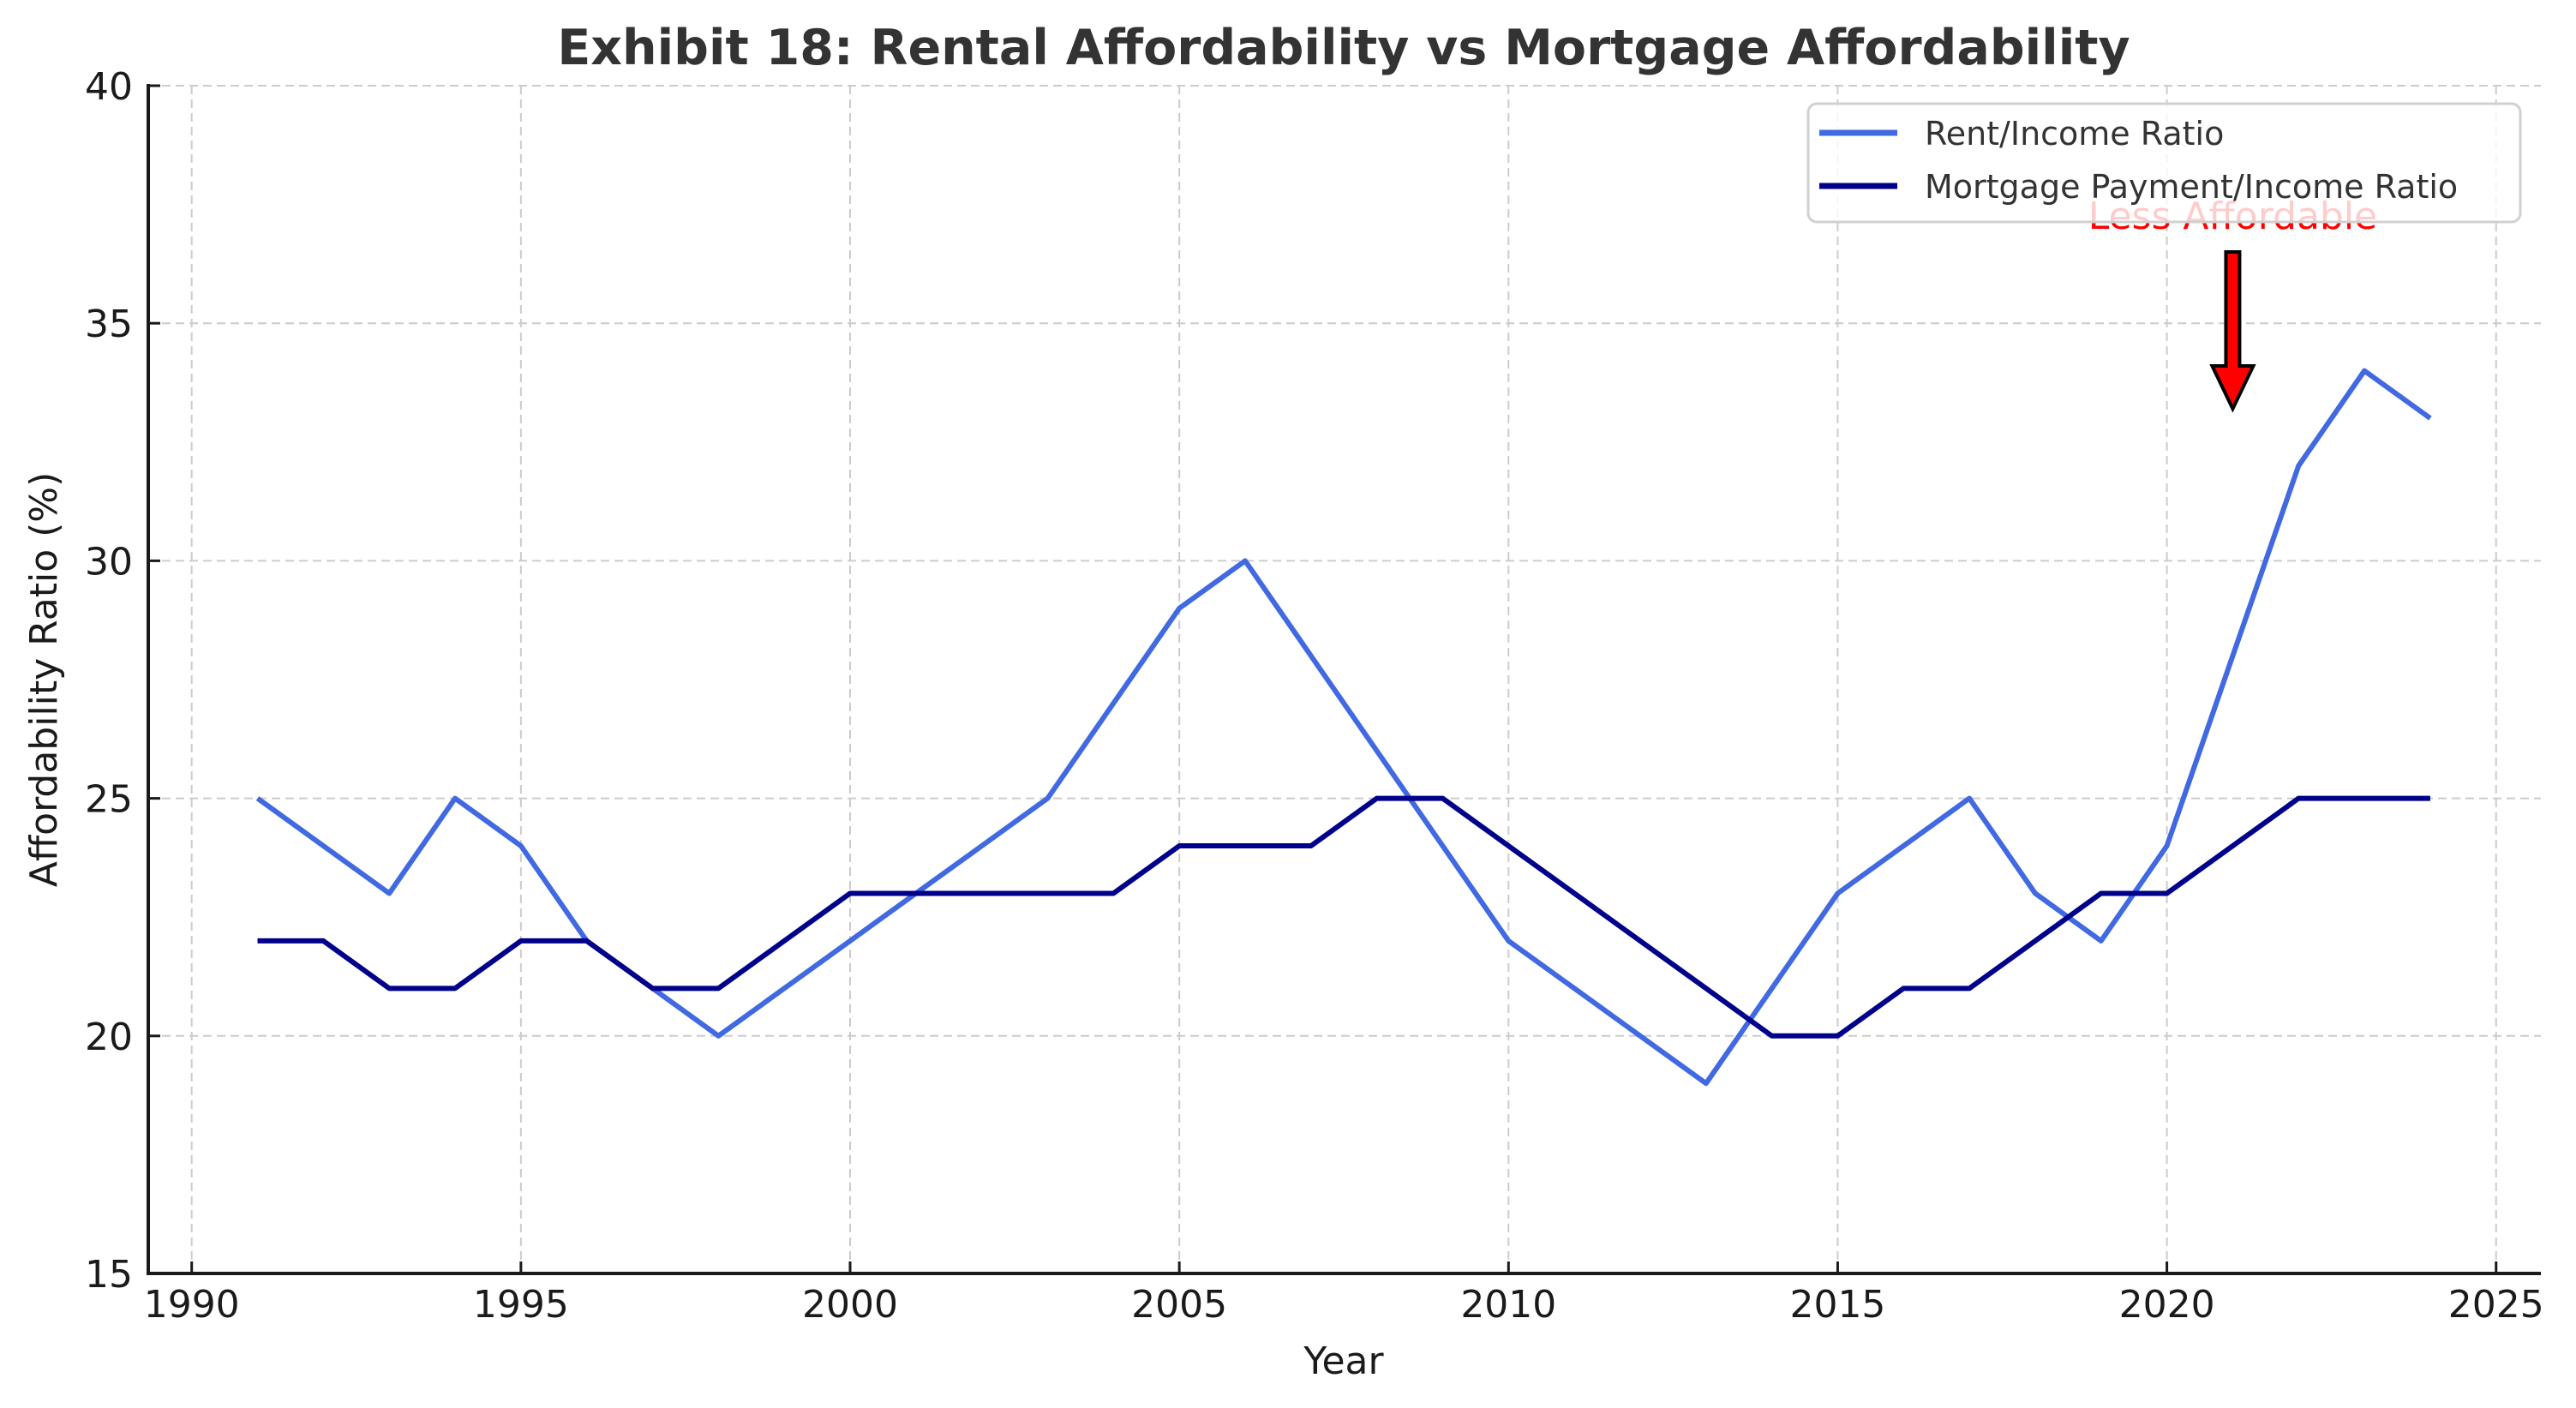 This screenshot has width=2576, height=1408. I want to click on x-tick-label: 2025, so click(2496, 1305).